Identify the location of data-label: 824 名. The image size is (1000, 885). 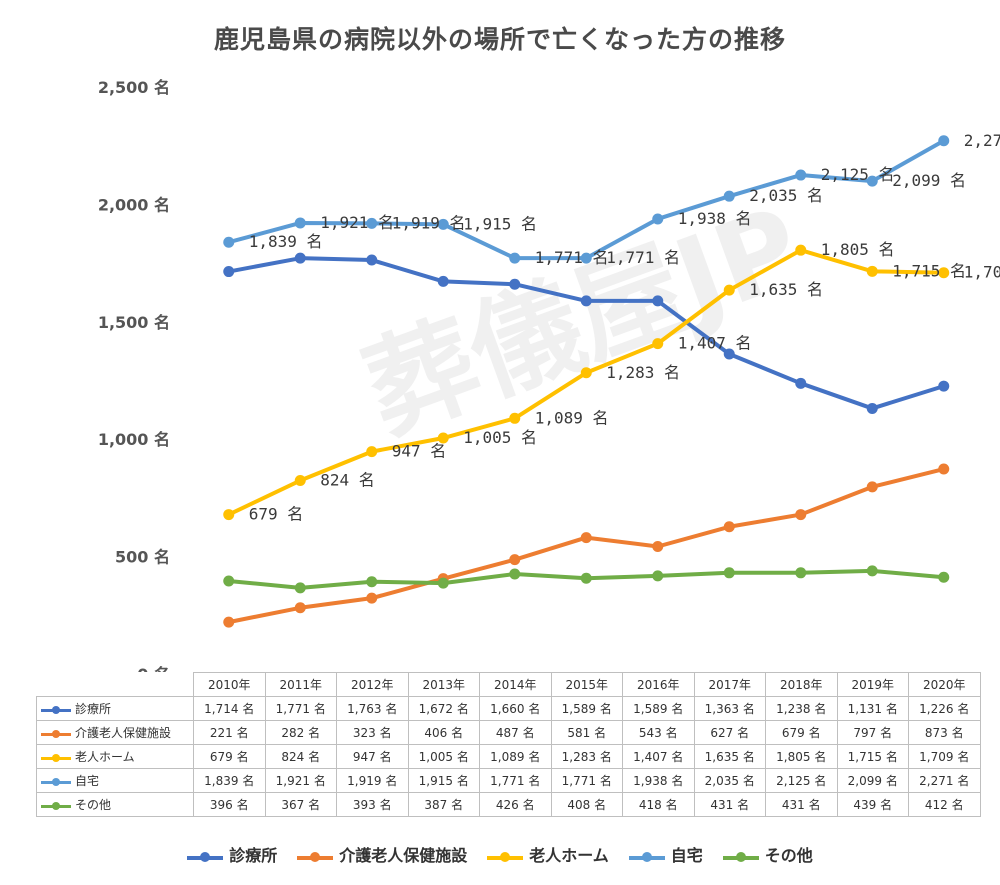
(347, 480).